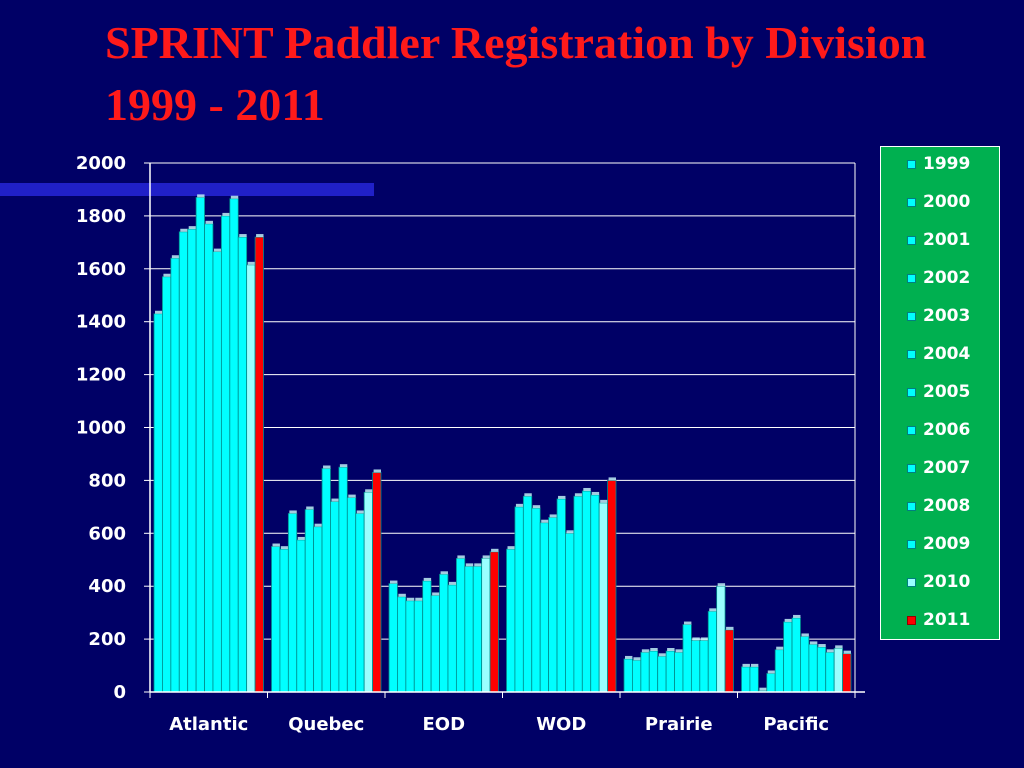 This screenshot has height=768, width=1024. I want to click on category-labels: Atlantic Quebec EOD WOD Prairie Pacific, so click(499, 724).